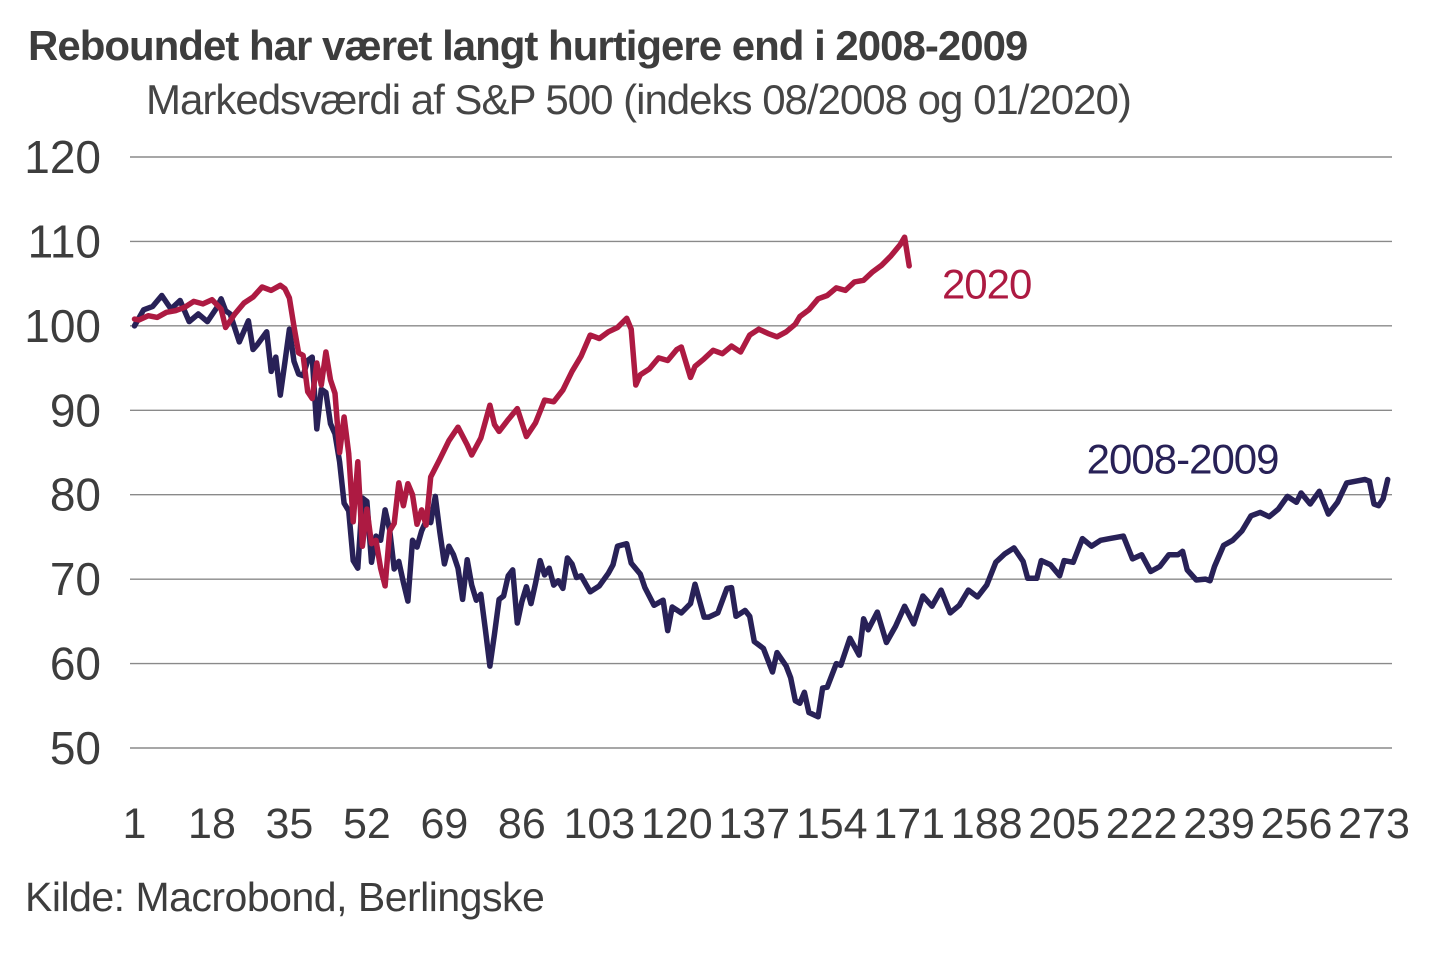  What do you see at coordinates (367, 824) in the screenshot?
I see `x-tick-label: 52` at bounding box center [367, 824].